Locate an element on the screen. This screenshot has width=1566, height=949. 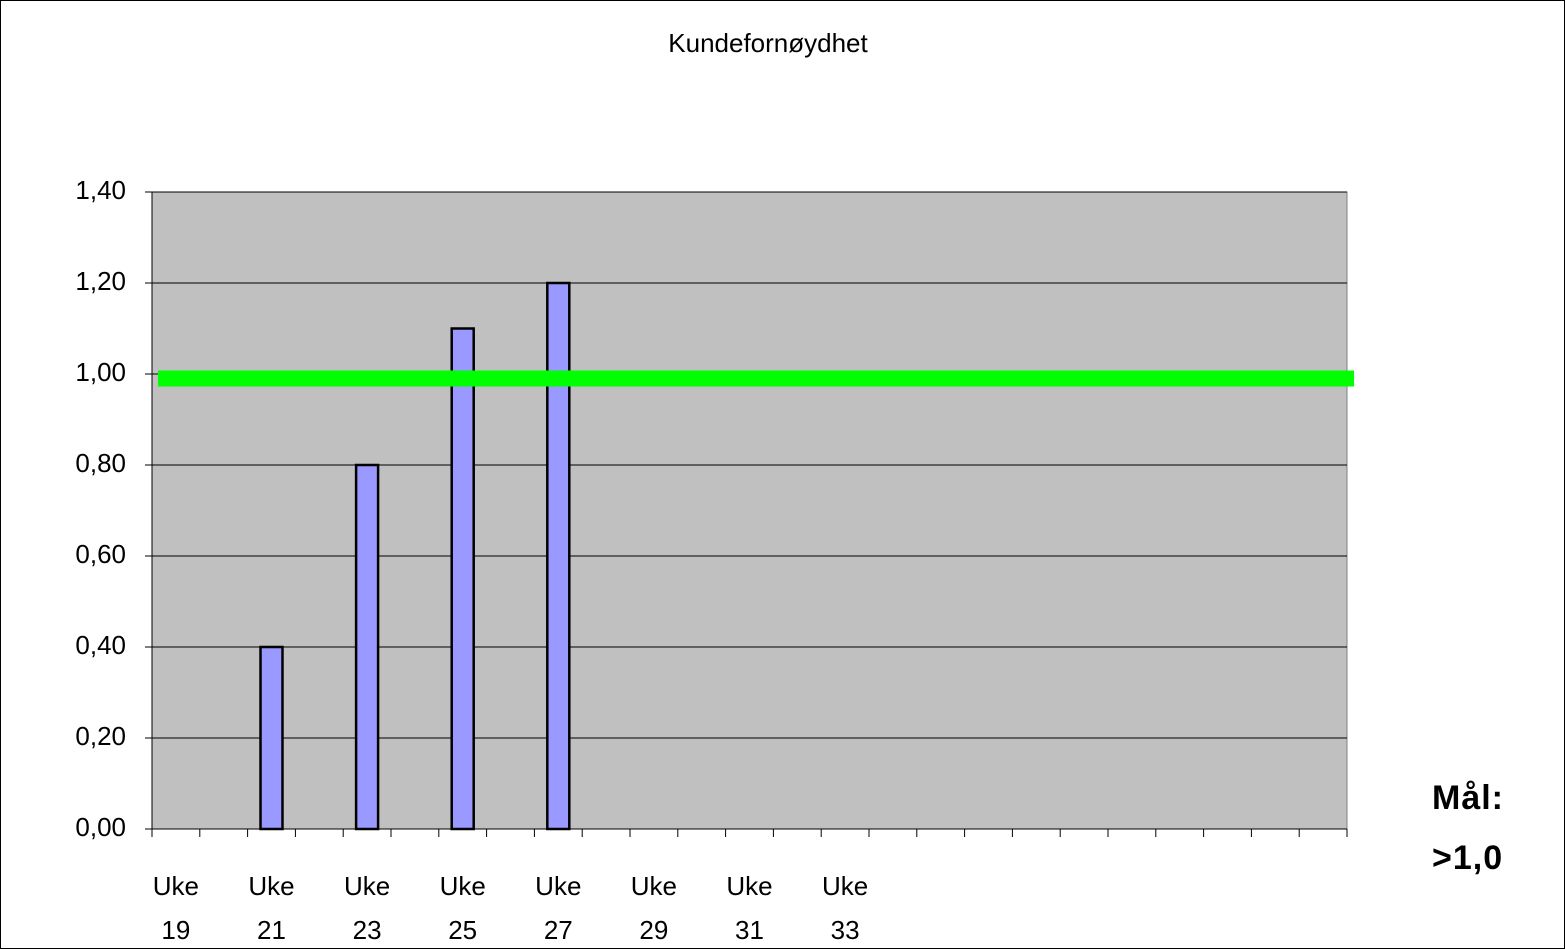
x-tick-label: Uke 23 is located at coordinates (367, 908).